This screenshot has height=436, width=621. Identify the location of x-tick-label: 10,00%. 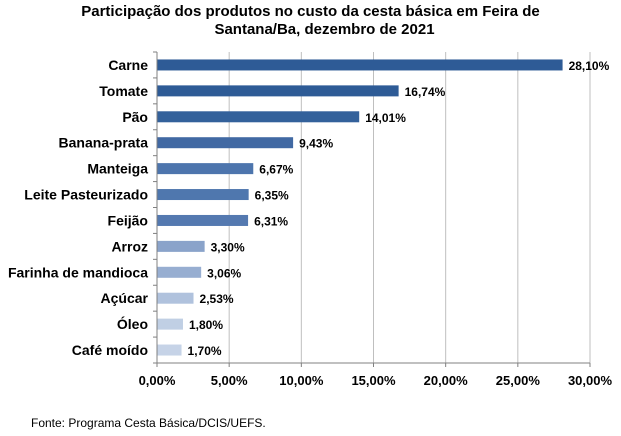
(301, 380).